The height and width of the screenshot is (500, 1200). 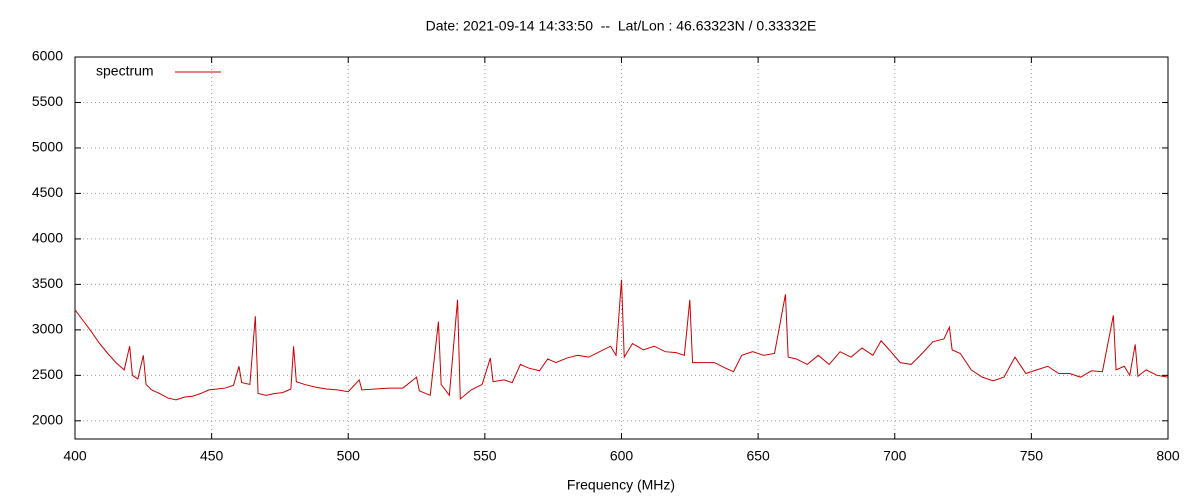 I want to click on y-tick-label: 5500, so click(x=47, y=101).